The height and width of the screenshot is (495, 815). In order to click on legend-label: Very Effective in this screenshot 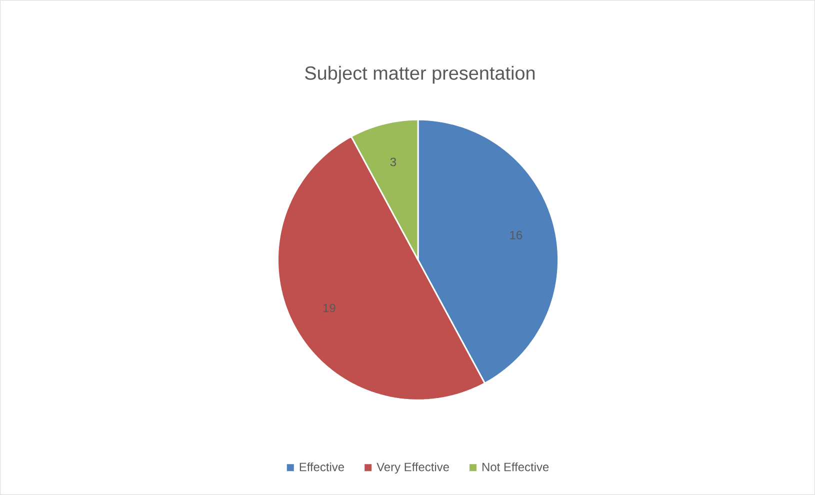, I will do `click(412, 468)`.